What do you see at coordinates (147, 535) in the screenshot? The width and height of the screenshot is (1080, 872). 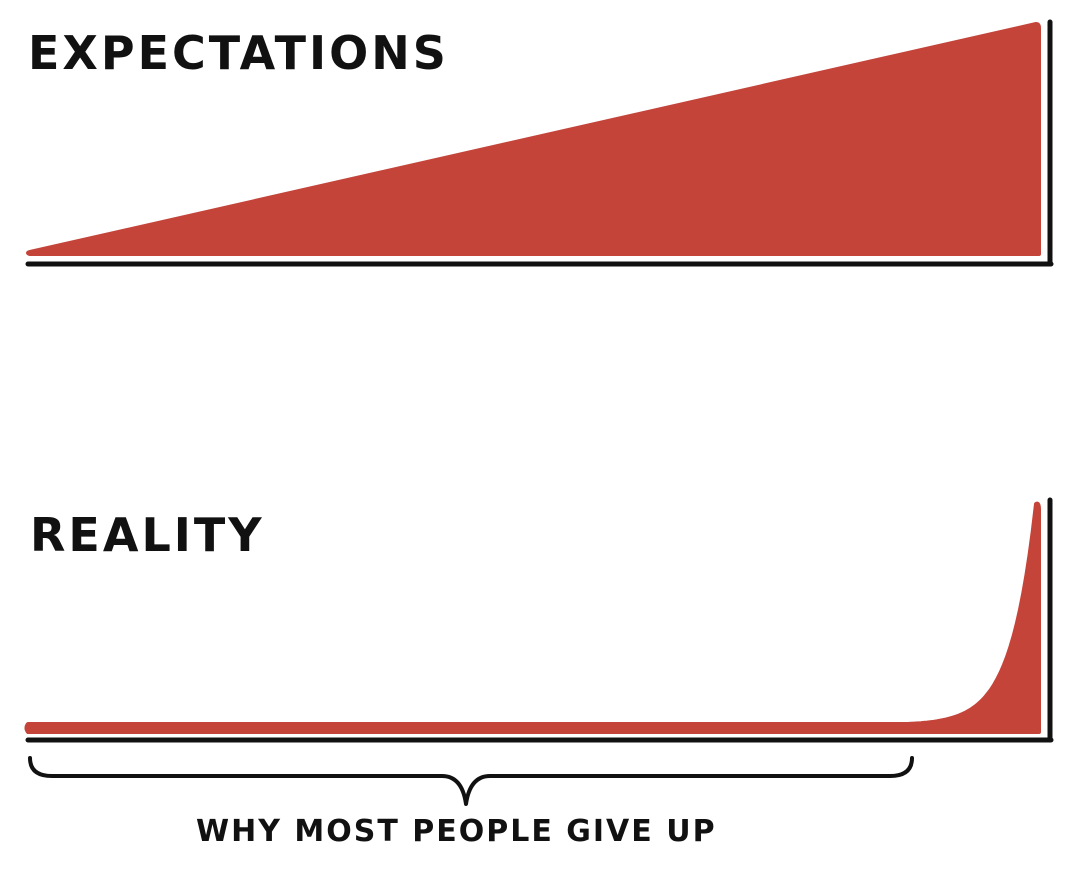 I see `chart-title-reality: REALITY` at bounding box center [147, 535].